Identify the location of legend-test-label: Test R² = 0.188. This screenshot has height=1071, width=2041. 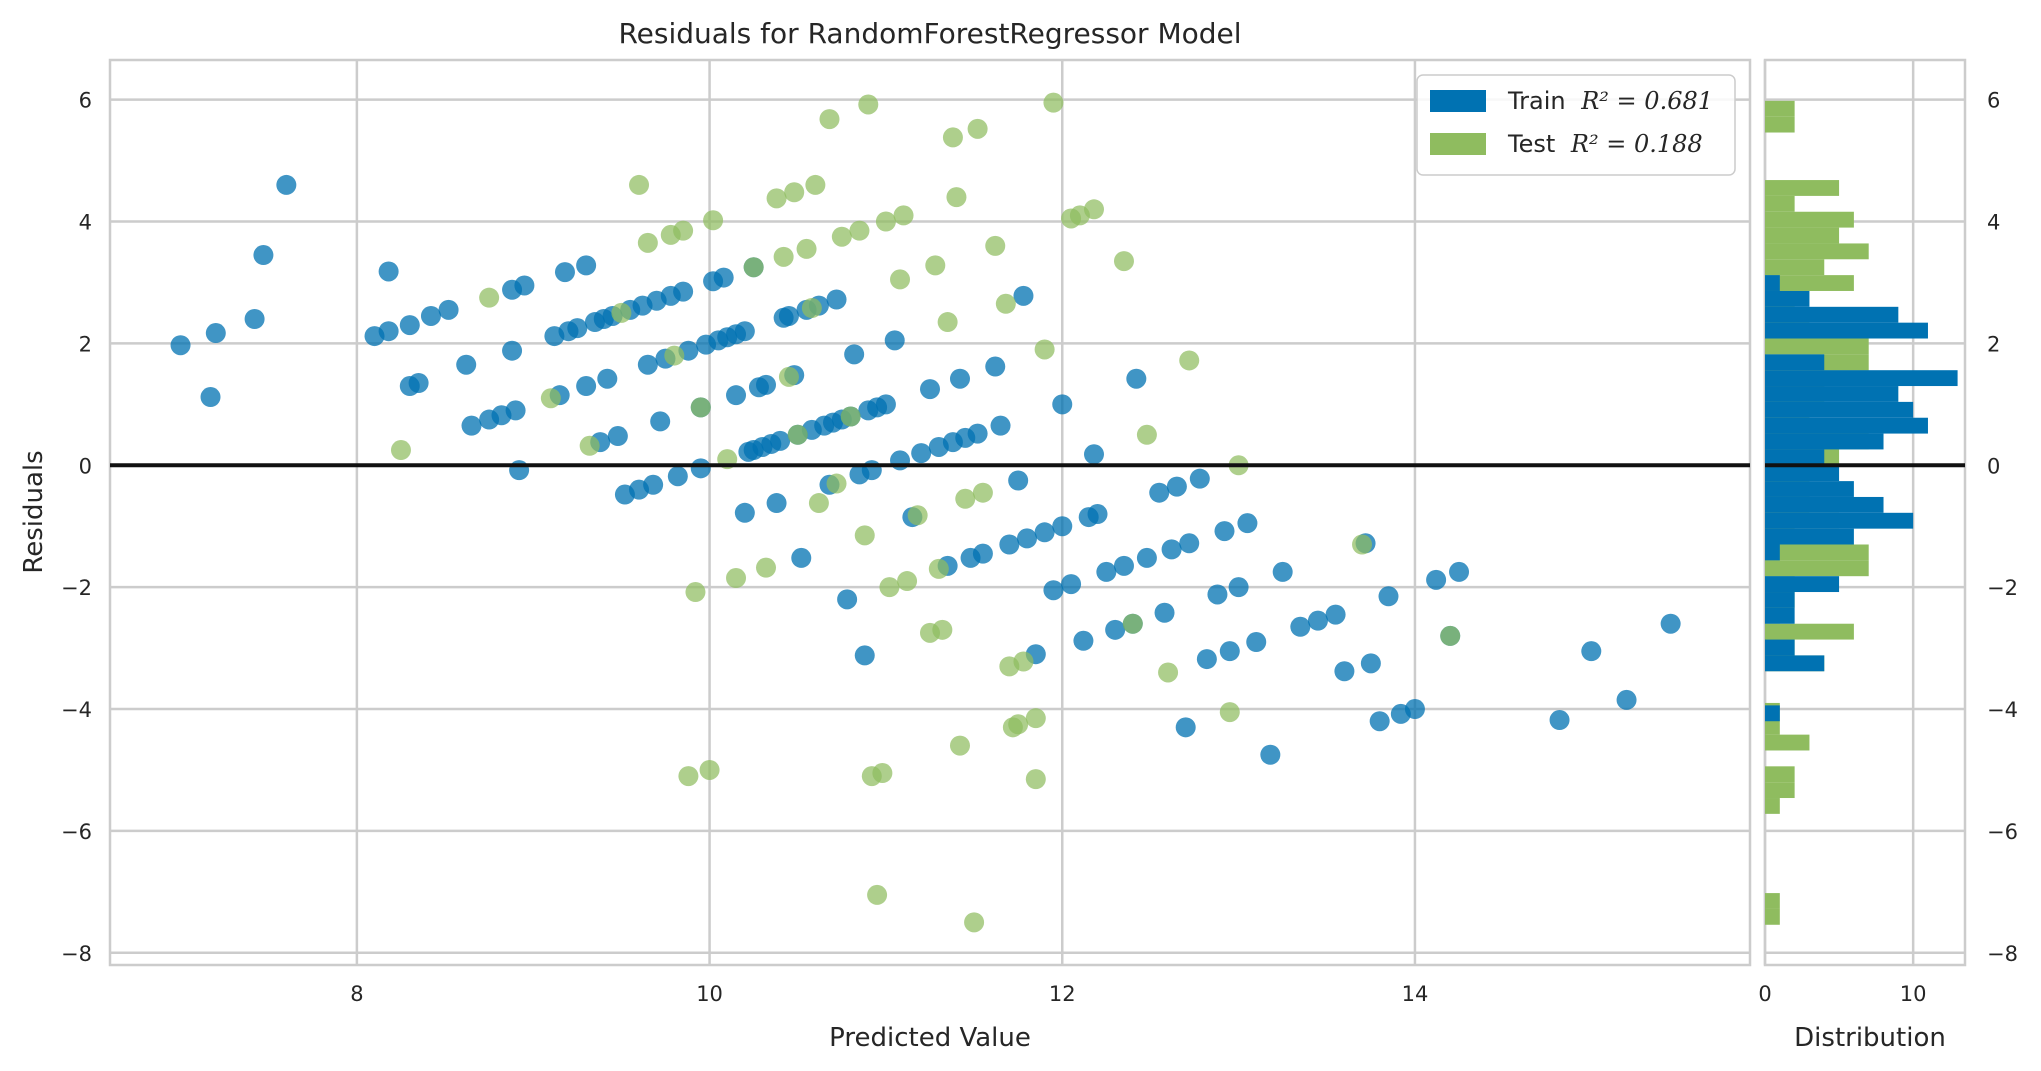
(1605, 144).